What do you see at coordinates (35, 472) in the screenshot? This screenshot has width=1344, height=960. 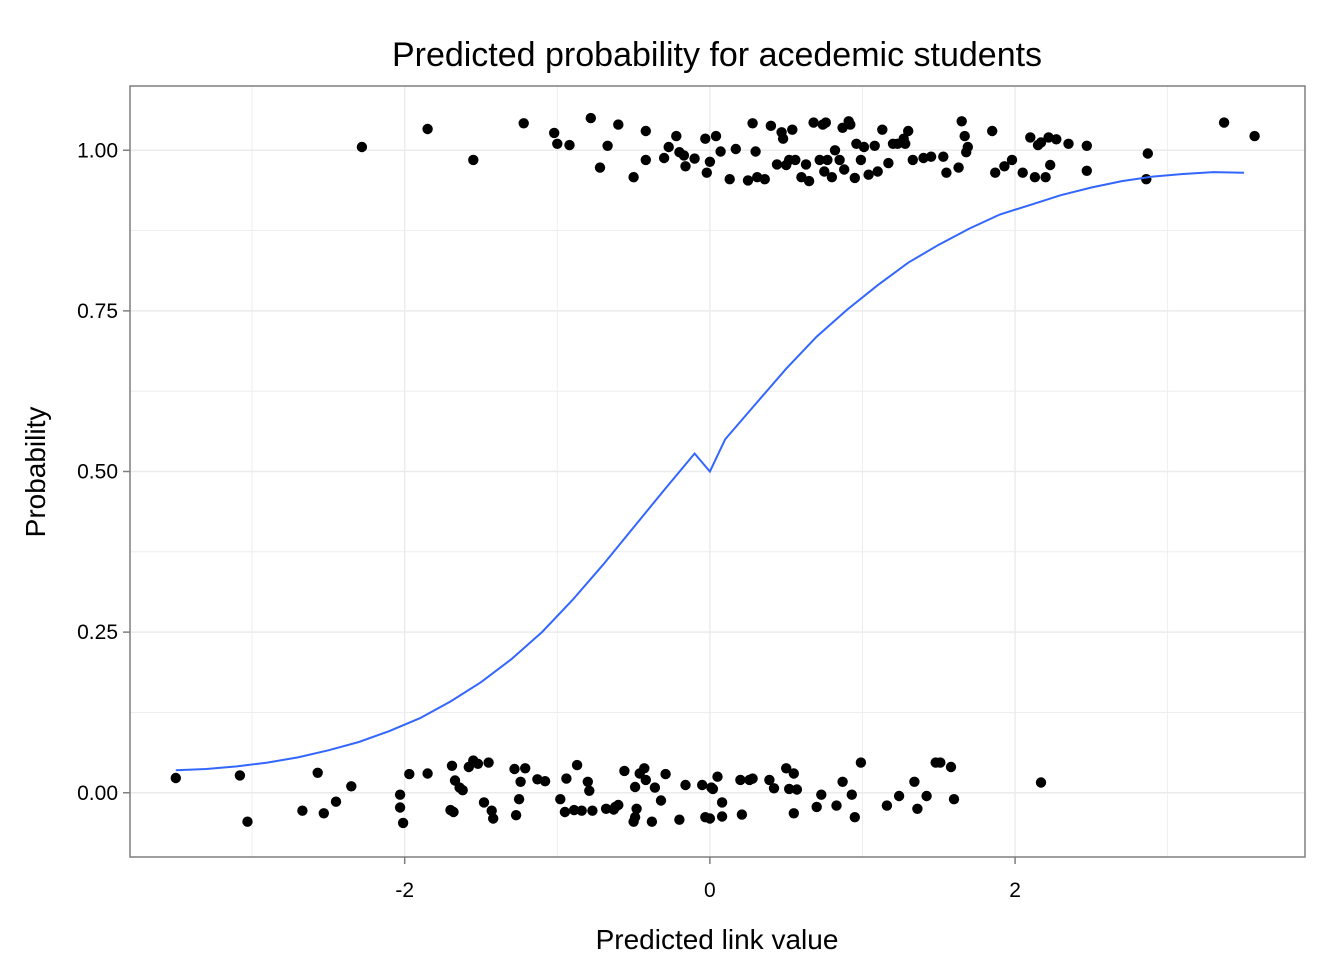 I see `y-axis-title: Probability` at bounding box center [35, 472].